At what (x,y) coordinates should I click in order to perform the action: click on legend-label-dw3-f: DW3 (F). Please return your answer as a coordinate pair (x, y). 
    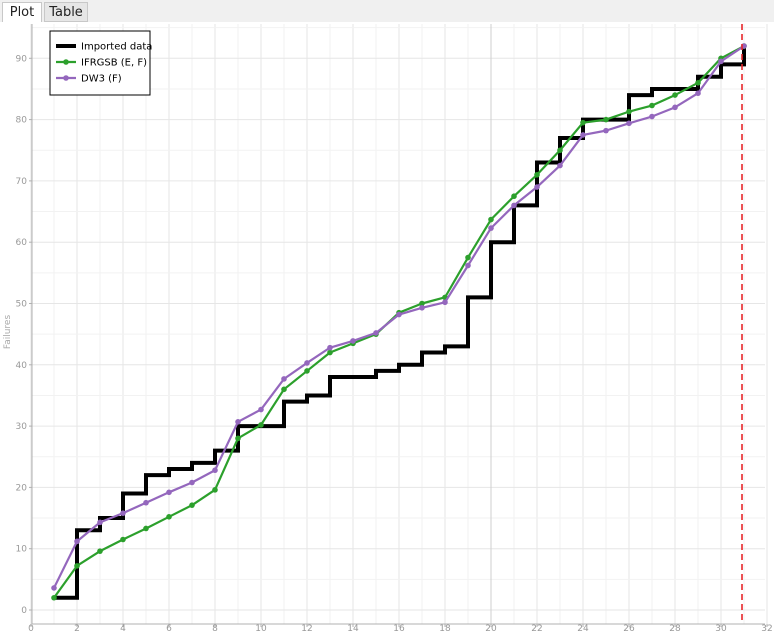
    Looking at the image, I should click on (101, 79).